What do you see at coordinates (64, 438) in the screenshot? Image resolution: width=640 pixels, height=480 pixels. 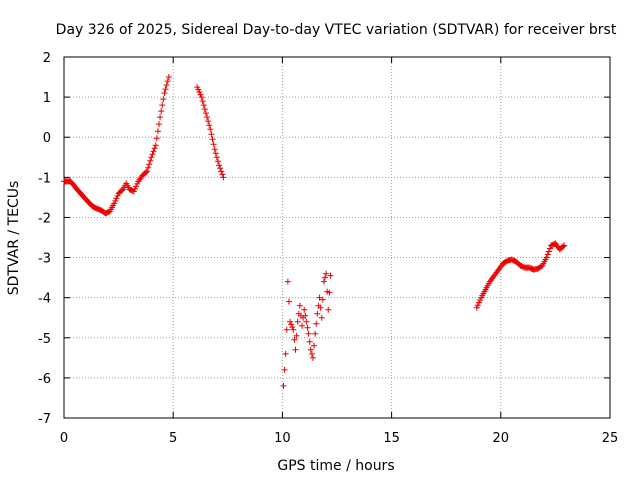 I see `x-tick-label: 0` at bounding box center [64, 438].